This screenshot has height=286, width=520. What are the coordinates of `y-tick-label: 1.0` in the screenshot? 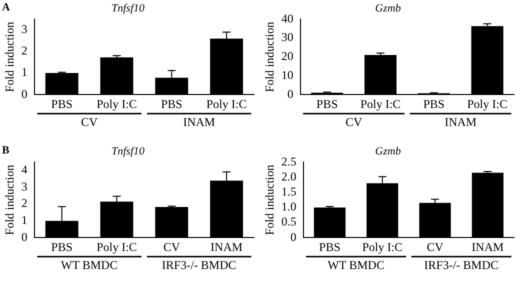 It's located at (288, 207).